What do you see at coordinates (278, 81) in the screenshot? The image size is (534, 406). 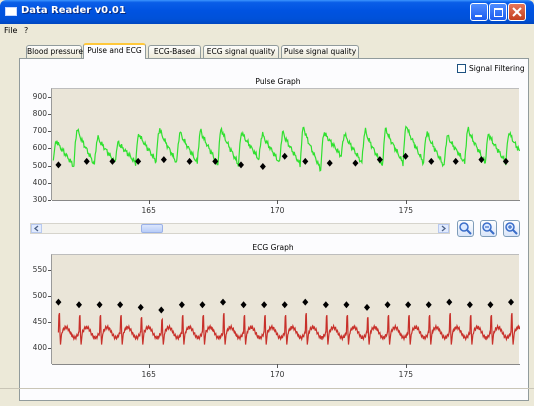 I see `pulse-graph-title: Pulse Graph` at bounding box center [278, 81].